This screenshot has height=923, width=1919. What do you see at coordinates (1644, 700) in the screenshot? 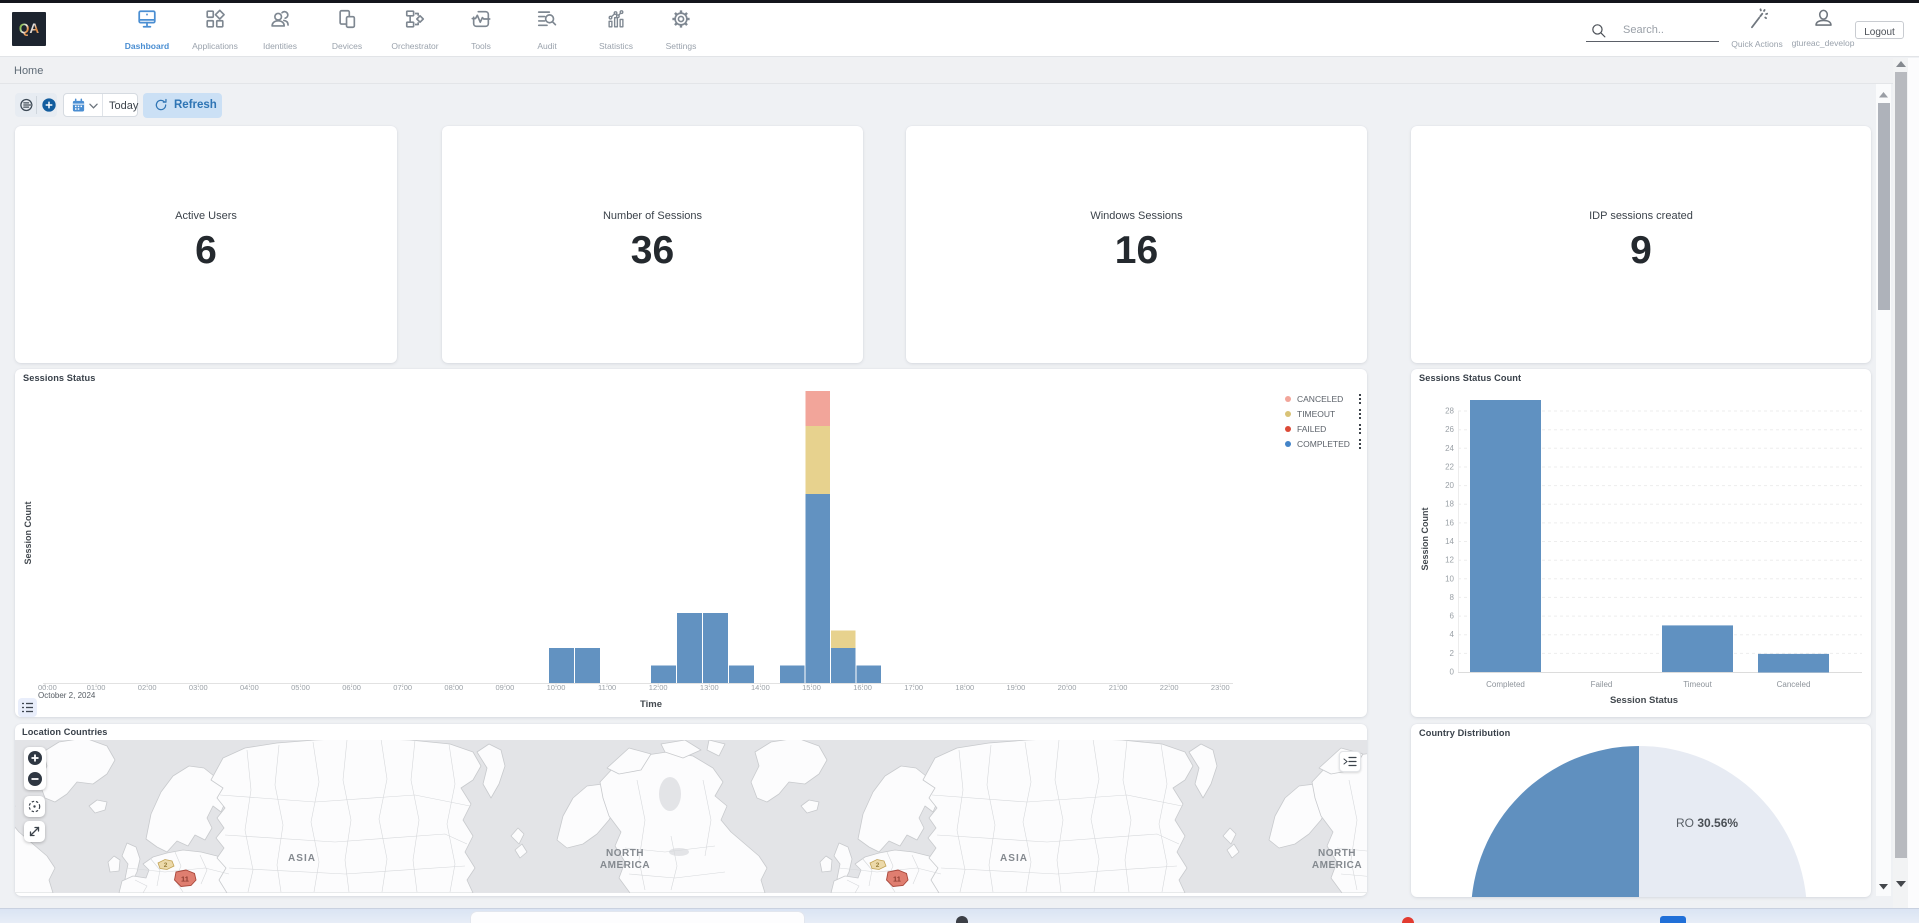
I see `svg-text: Session Status` at bounding box center [1644, 700].